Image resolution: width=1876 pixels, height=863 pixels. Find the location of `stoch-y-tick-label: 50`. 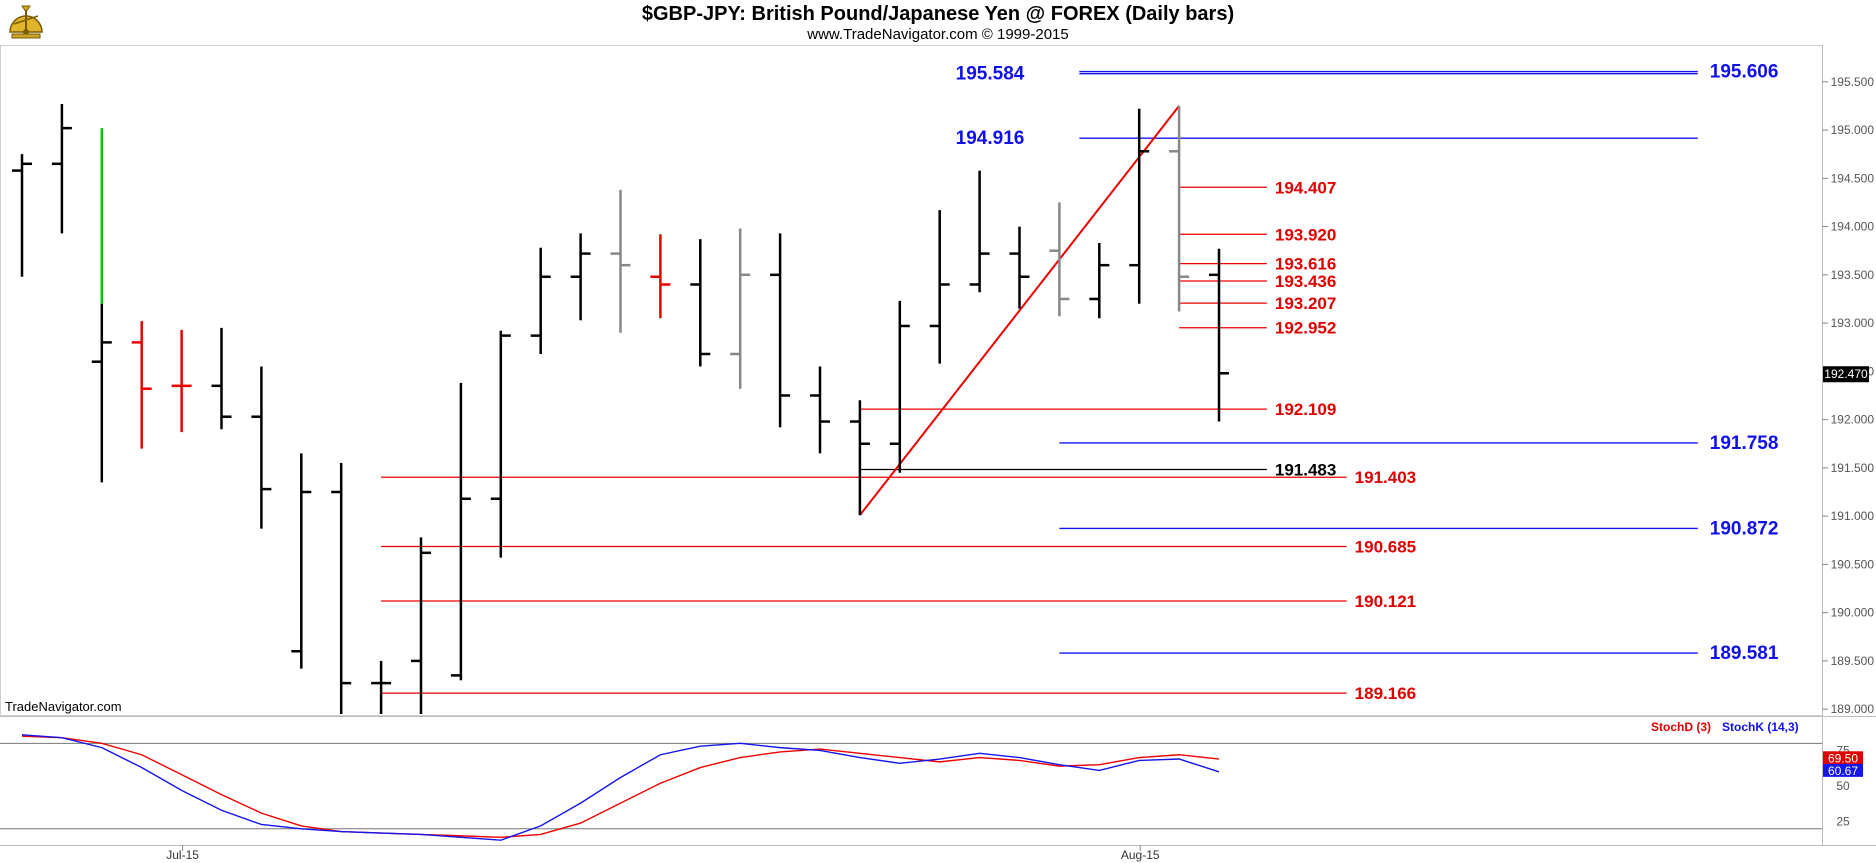

stoch-y-tick-label: 50 is located at coordinates (1843, 786).